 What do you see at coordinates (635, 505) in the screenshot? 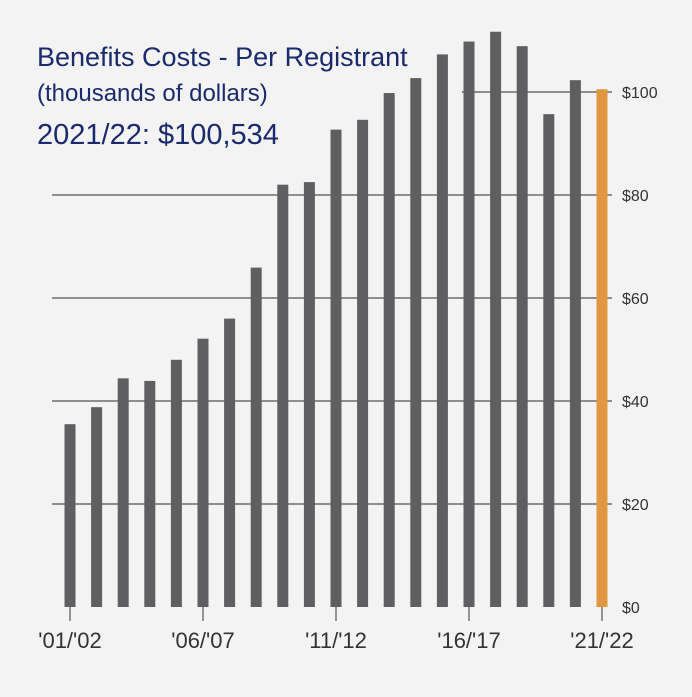
I see `y-tick-label: $20` at bounding box center [635, 505].